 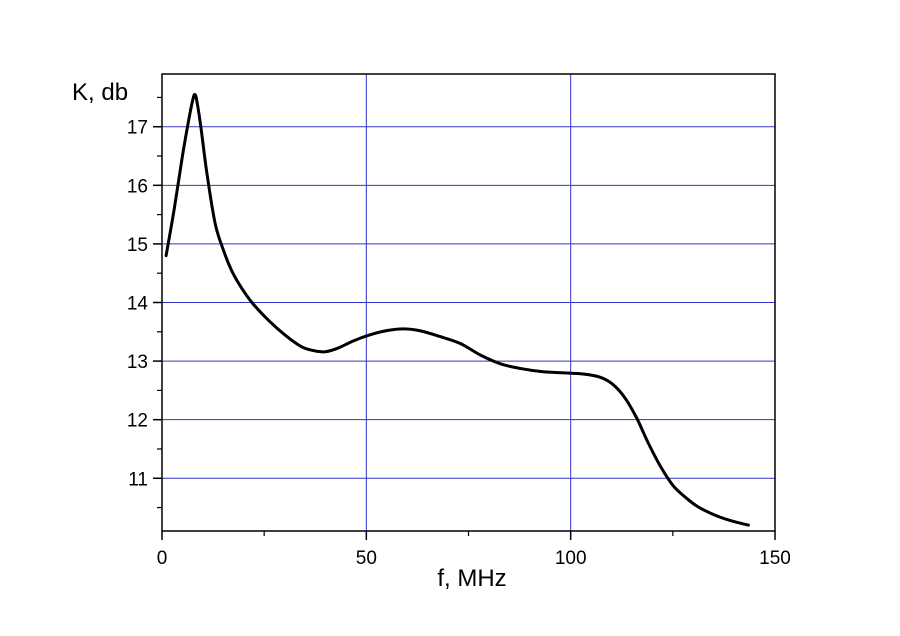 I want to click on x-tick-label-2: 100, so click(x=571, y=558).